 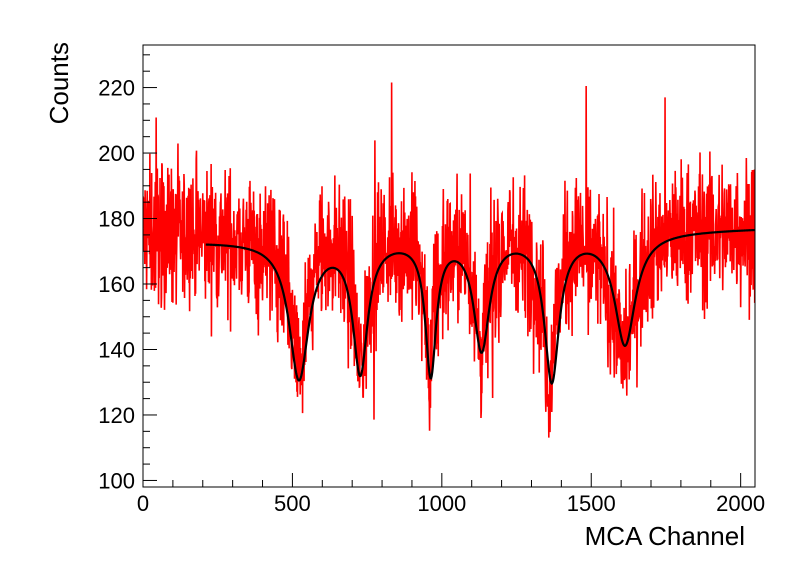 What do you see at coordinates (116, 480) in the screenshot?
I see `y-tick-label: 100` at bounding box center [116, 480].